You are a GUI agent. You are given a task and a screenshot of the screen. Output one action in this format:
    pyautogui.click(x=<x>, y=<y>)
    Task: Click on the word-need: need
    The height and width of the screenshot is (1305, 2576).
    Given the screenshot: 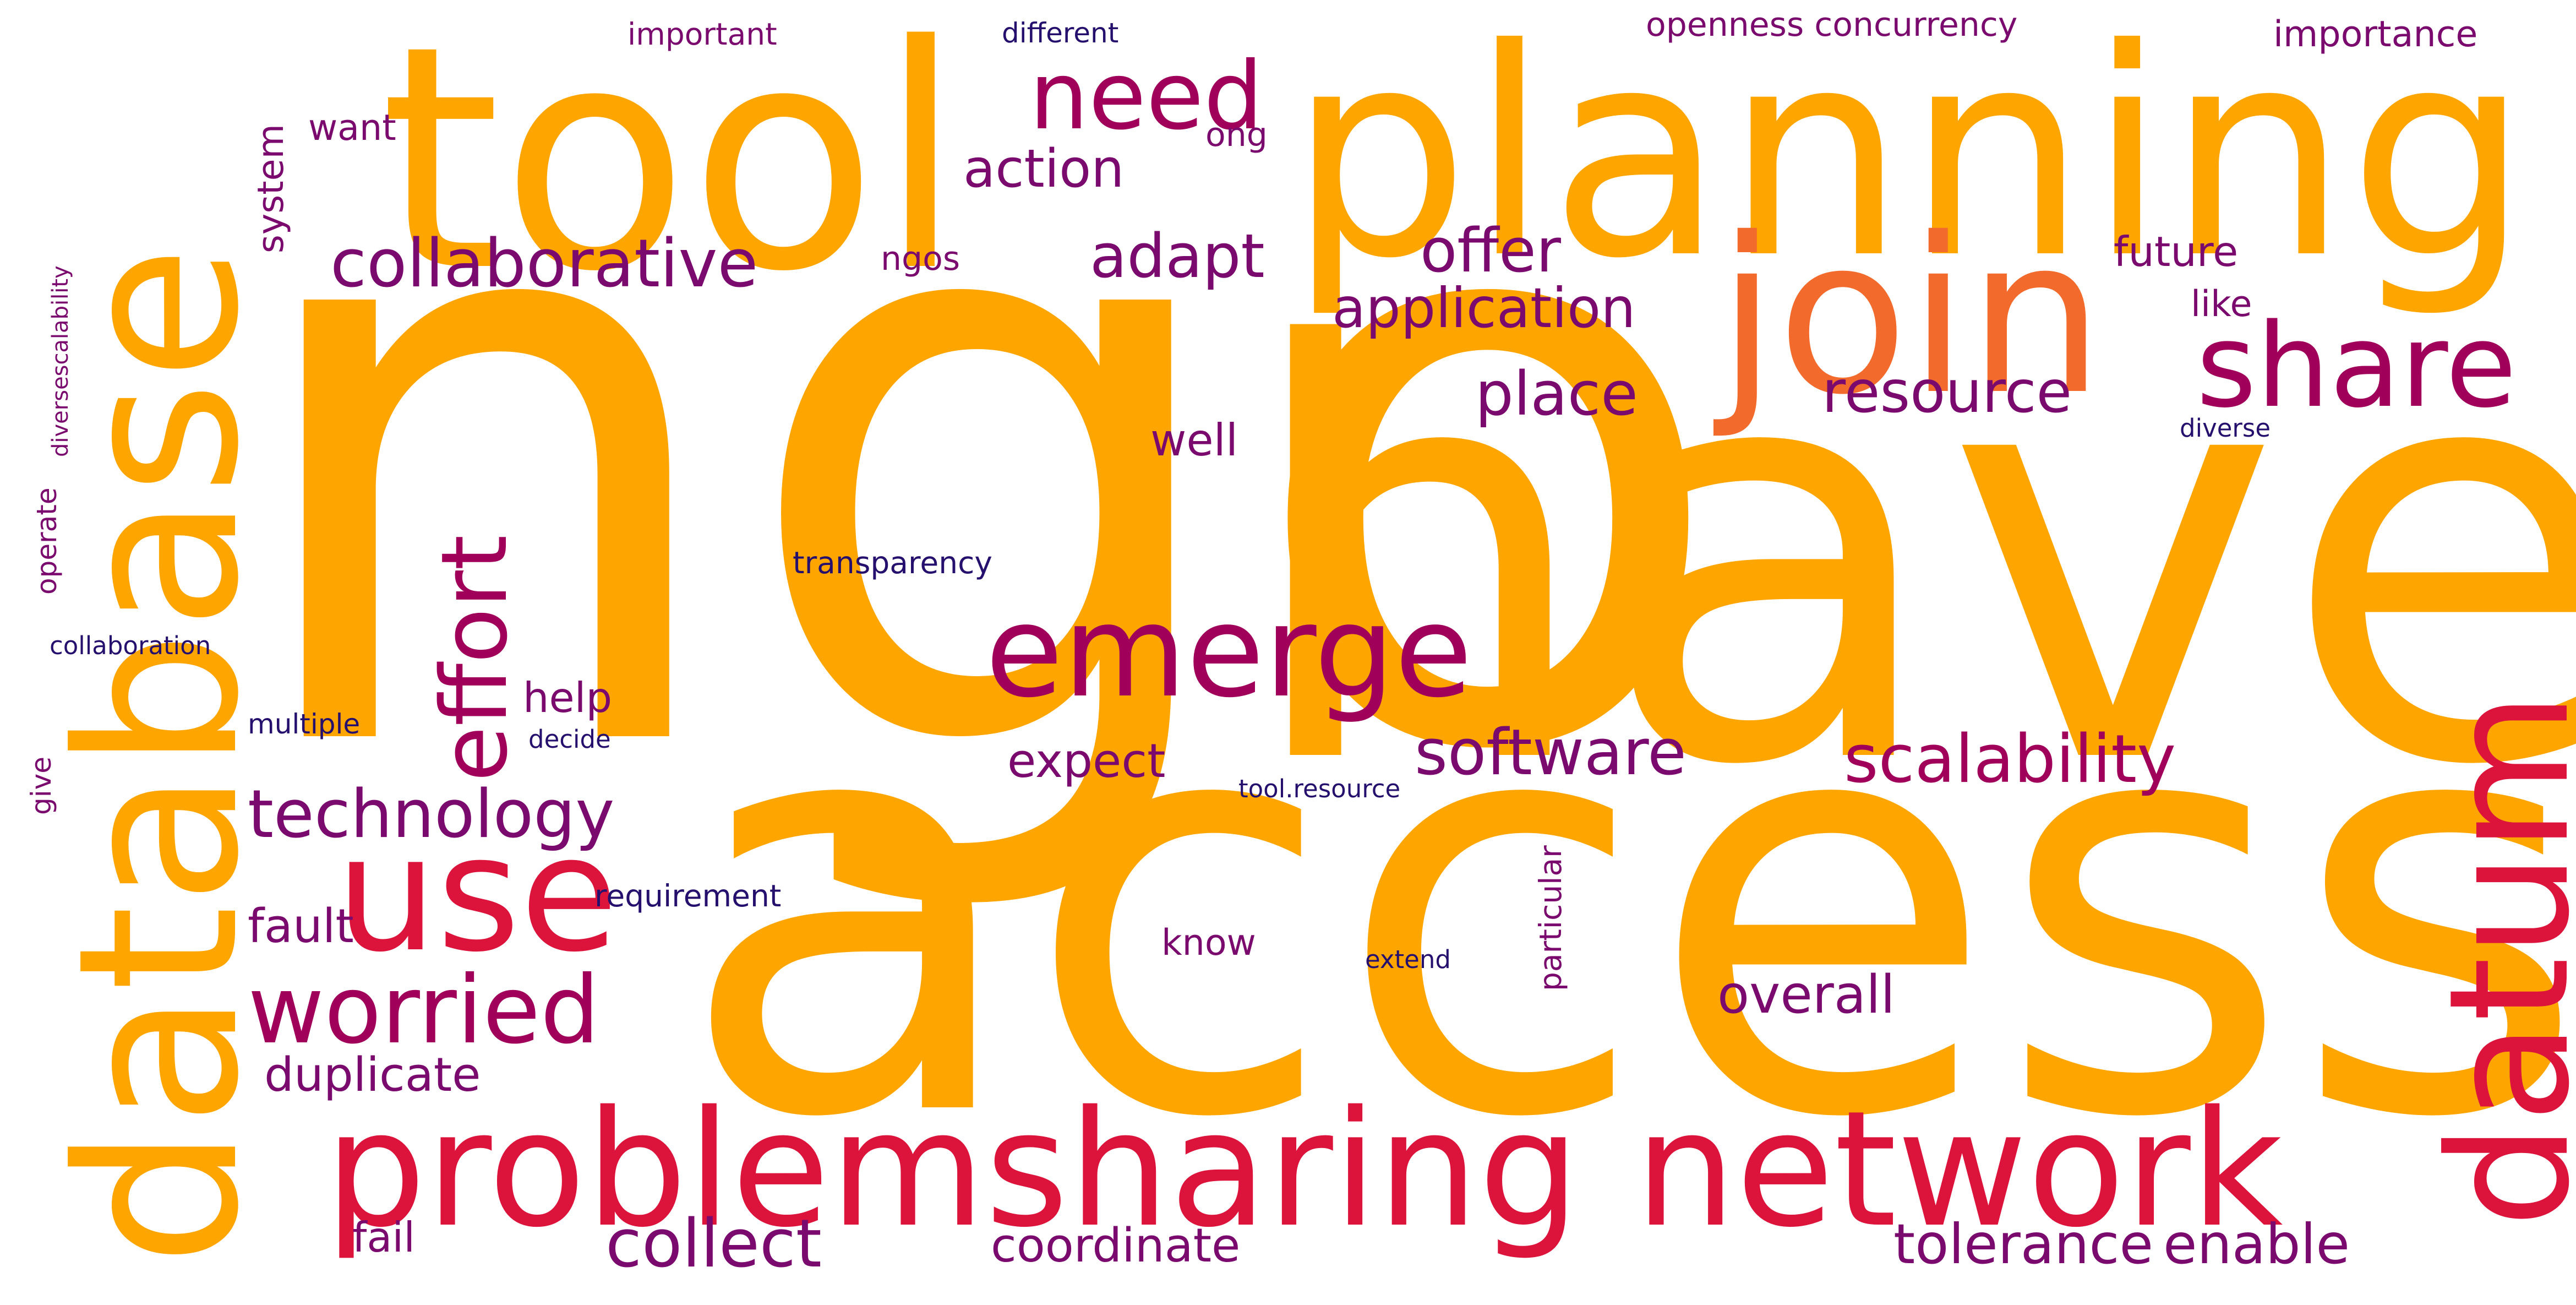 What is the action you would take?
    pyautogui.click(x=1146, y=97)
    